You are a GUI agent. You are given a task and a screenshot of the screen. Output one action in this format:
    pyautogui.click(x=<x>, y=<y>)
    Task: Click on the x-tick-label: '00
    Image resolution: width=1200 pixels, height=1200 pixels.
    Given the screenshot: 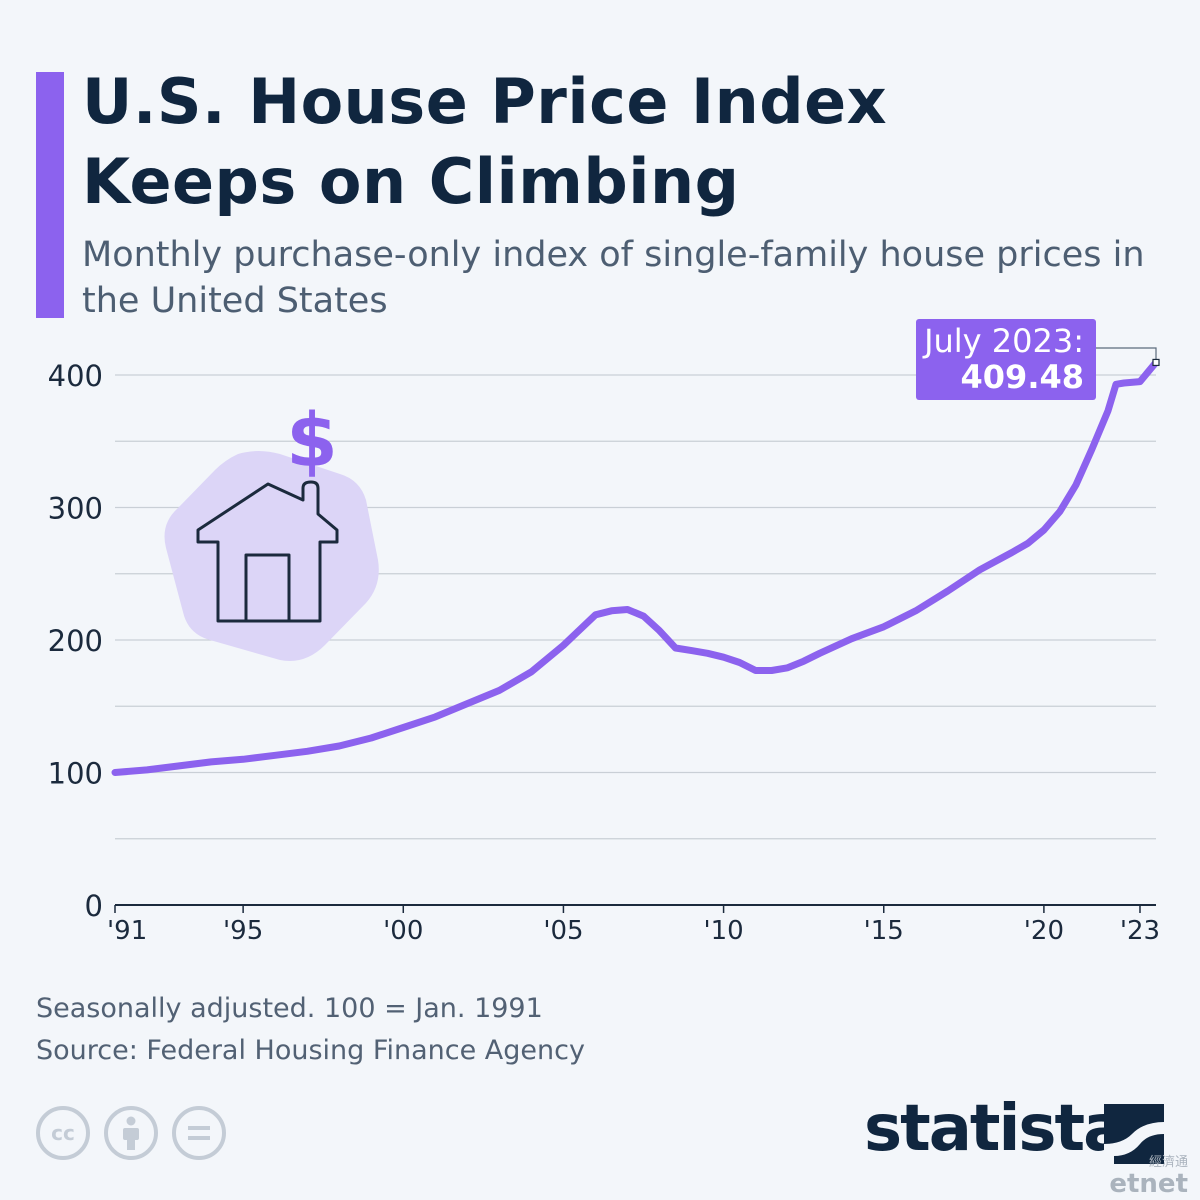 What is the action you would take?
    pyautogui.click(x=403, y=931)
    